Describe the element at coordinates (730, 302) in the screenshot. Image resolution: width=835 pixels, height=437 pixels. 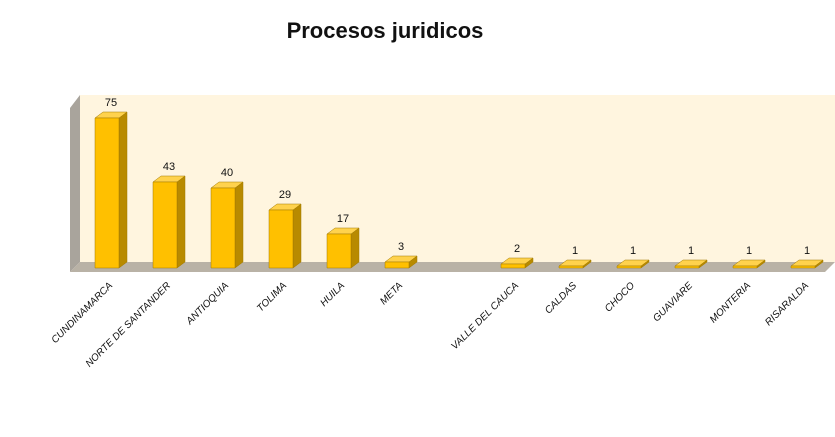
I see `x-tick-label: MONTERIA` at that location.